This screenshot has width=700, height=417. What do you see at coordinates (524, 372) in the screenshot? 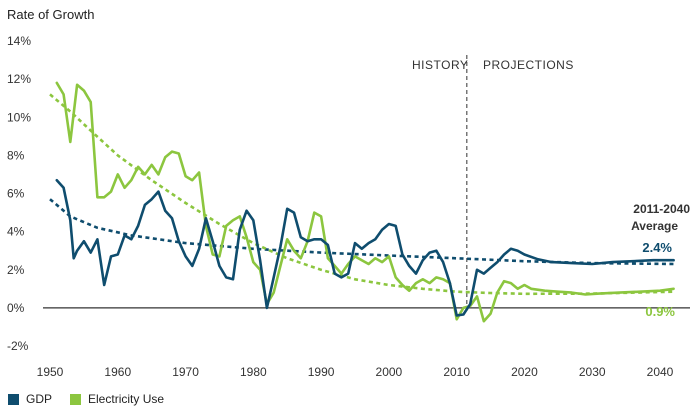
I see `x-tick-label: 2020` at bounding box center [524, 372].